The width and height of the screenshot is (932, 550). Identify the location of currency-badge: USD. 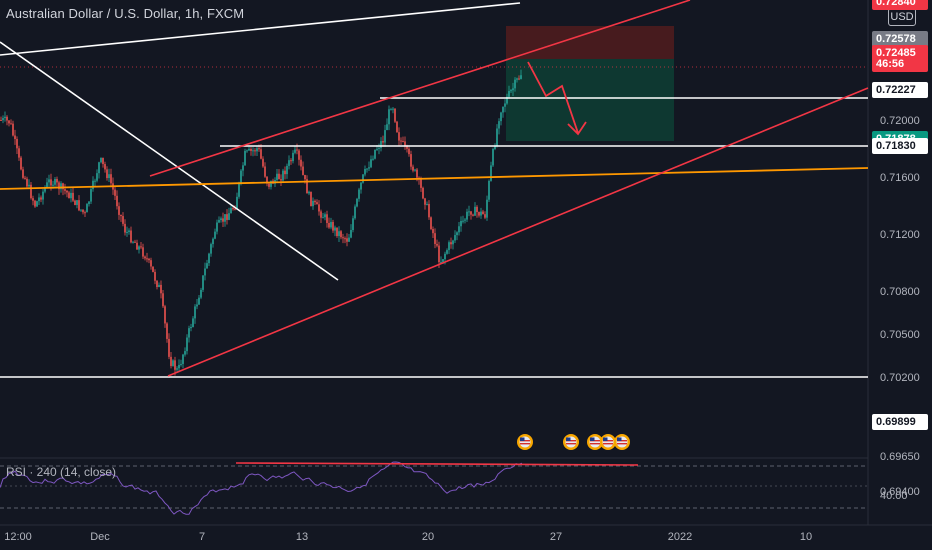
(902, 17).